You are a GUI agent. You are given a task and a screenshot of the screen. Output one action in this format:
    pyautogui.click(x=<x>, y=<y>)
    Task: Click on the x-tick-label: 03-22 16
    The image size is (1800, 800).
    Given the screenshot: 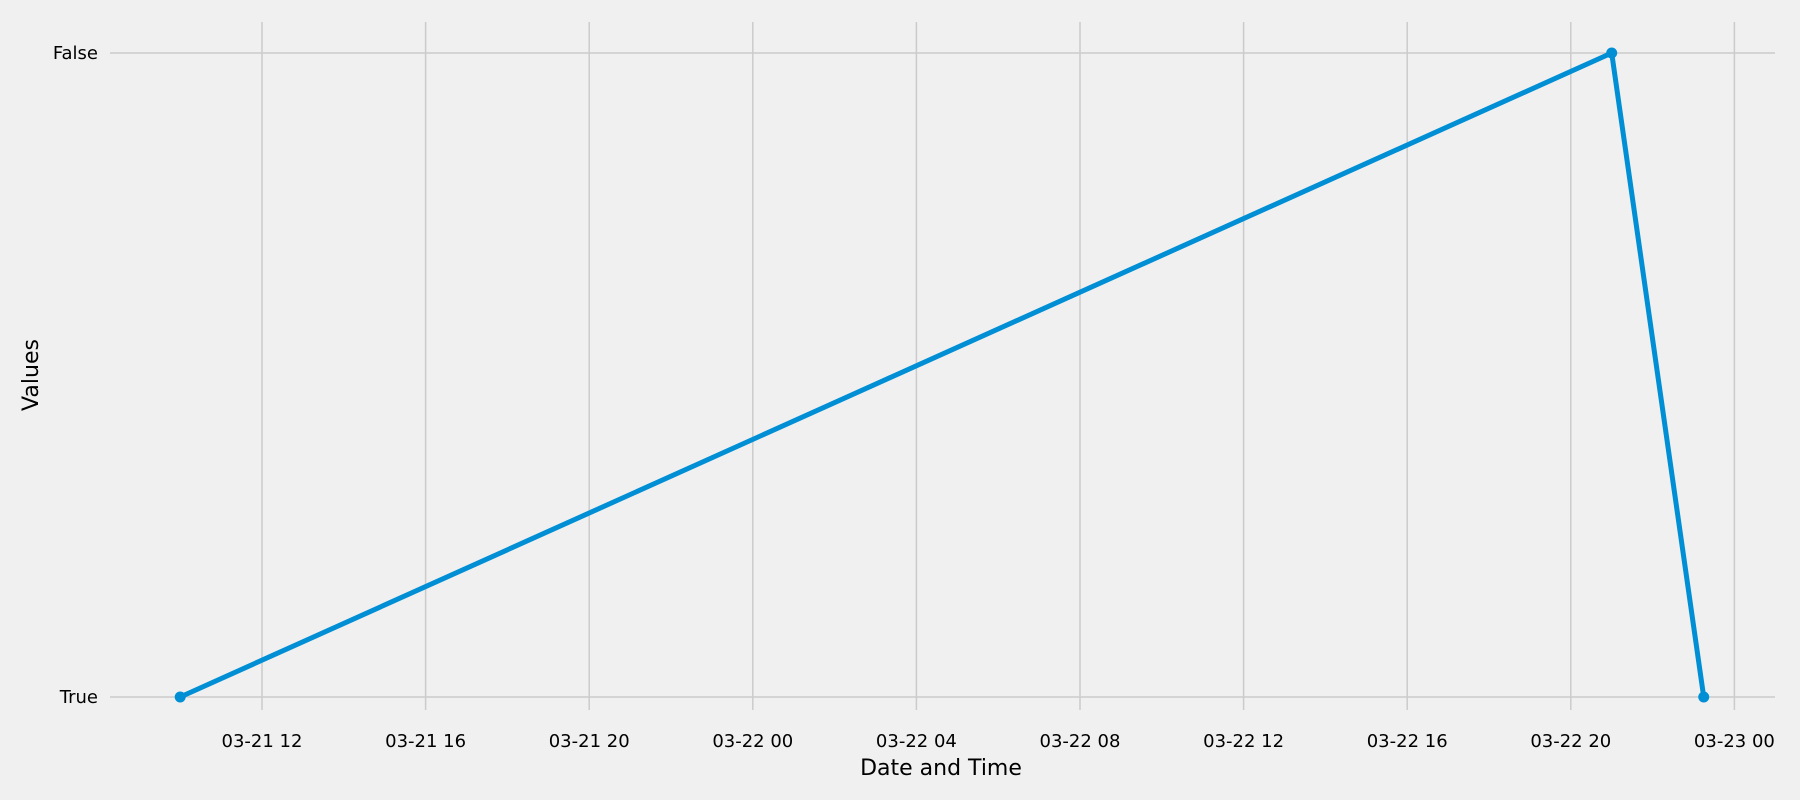 What is the action you would take?
    pyautogui.click(x=1407, y=741)
    